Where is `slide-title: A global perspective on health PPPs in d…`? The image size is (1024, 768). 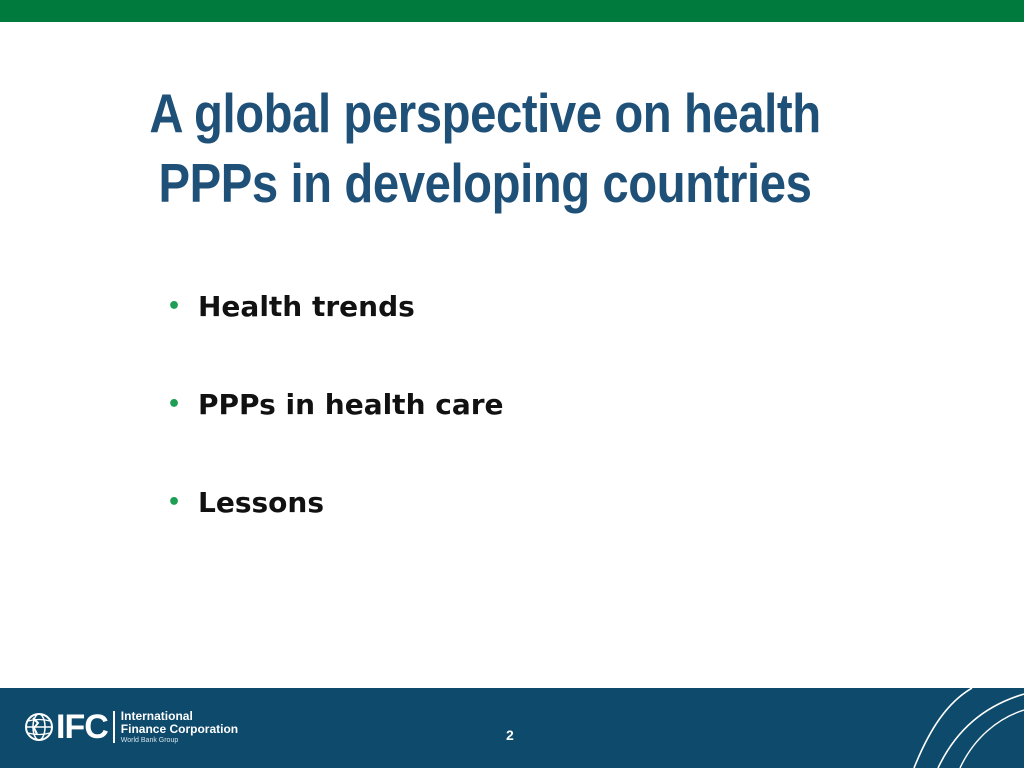
slide-title: A global perspective on health PPPs in d… is located at coordinates (485, 148).